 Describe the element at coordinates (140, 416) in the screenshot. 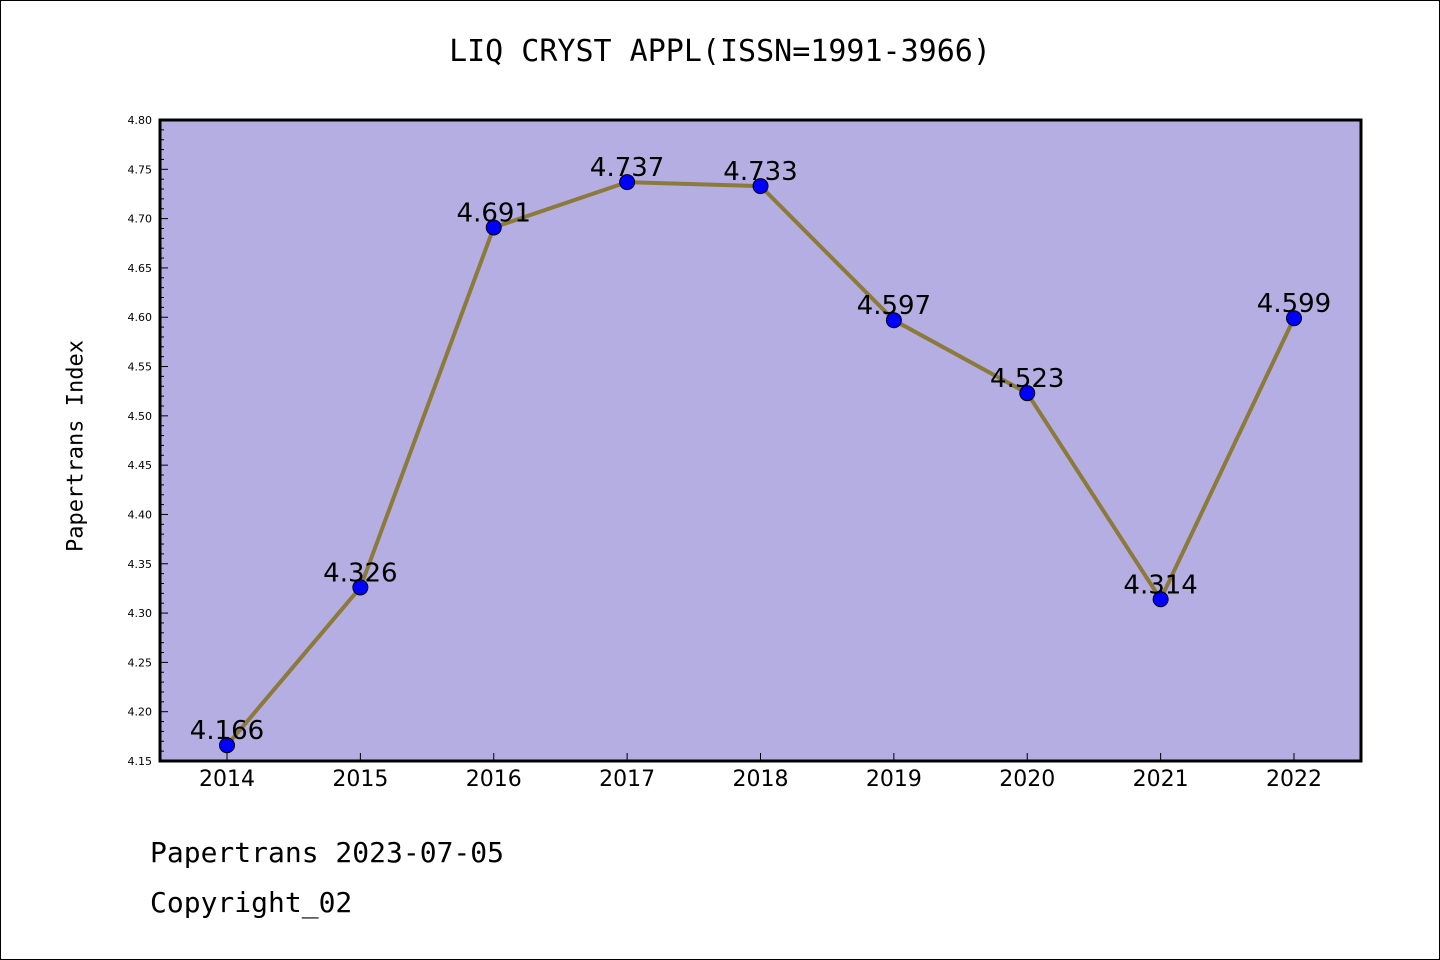

I see `y-tick-label: 4.50` at that location.